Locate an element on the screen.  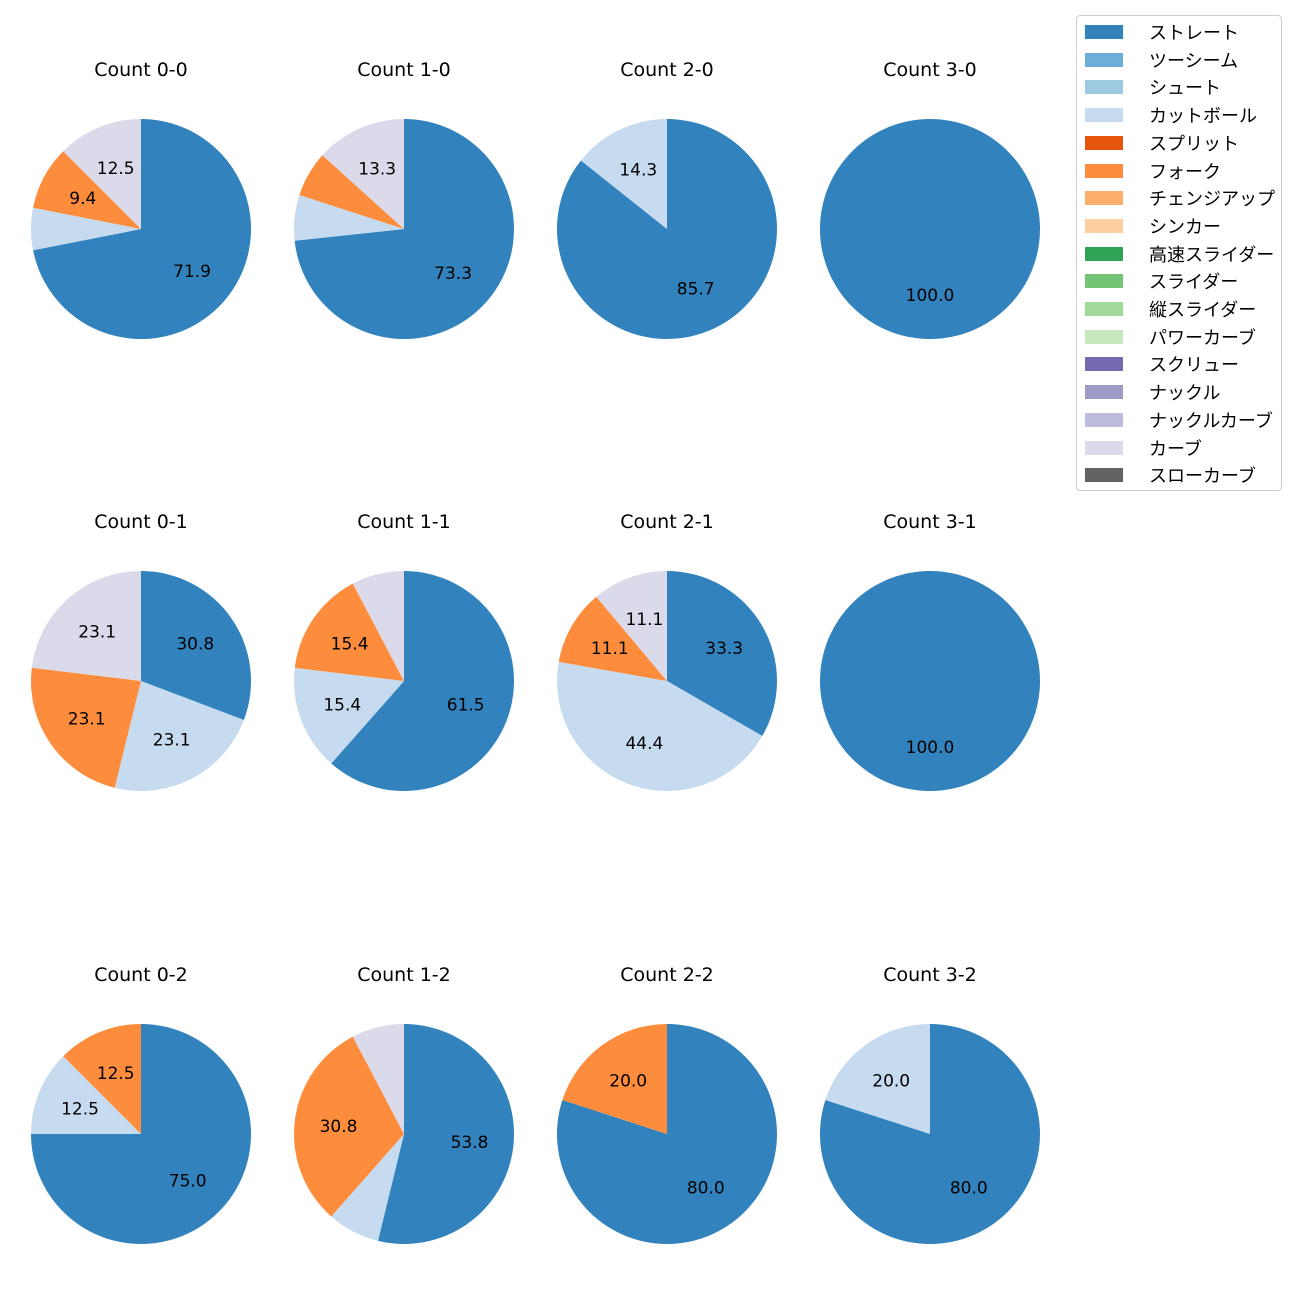
legend-label: スプリット is located at coordinates (1194, 144).